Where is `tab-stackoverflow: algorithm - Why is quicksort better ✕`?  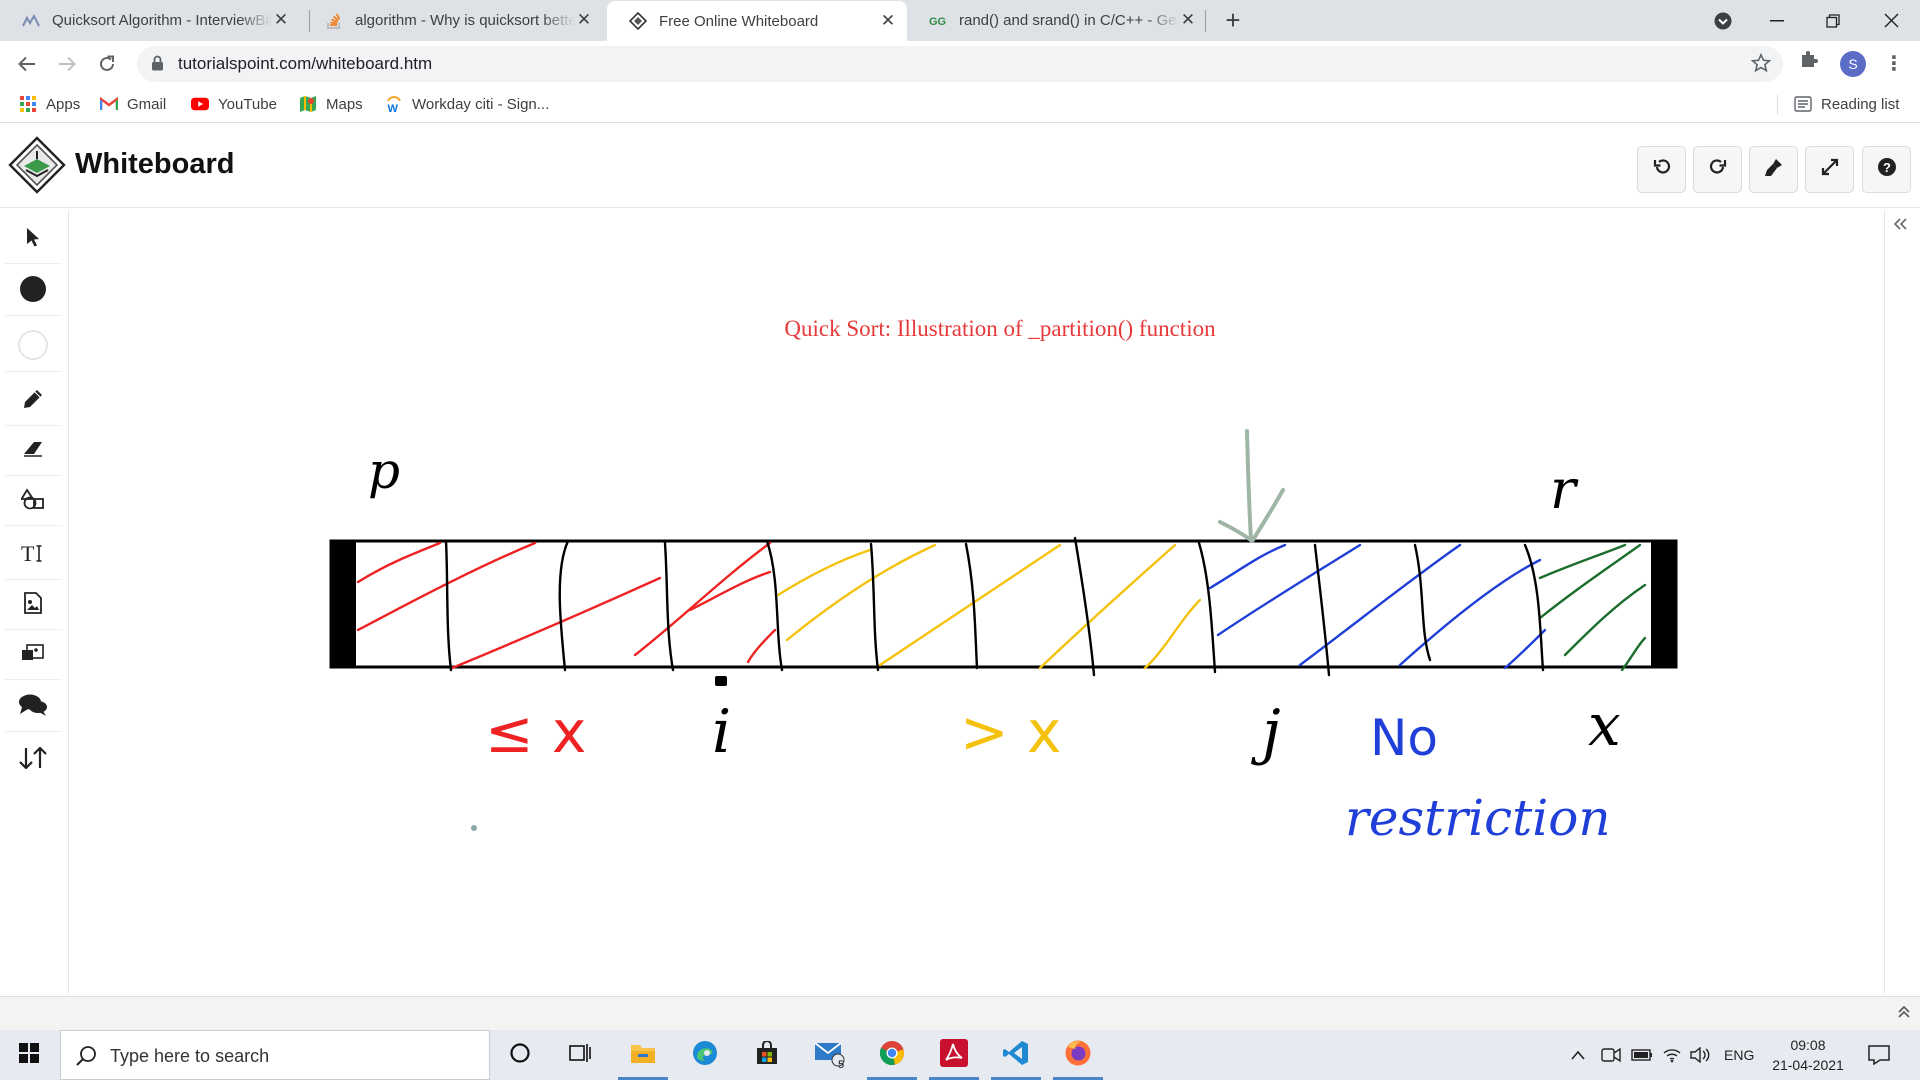 tab-stackoverflow: algorithm - Why is quicksort better ✕ is located at coordinates (453, 20).